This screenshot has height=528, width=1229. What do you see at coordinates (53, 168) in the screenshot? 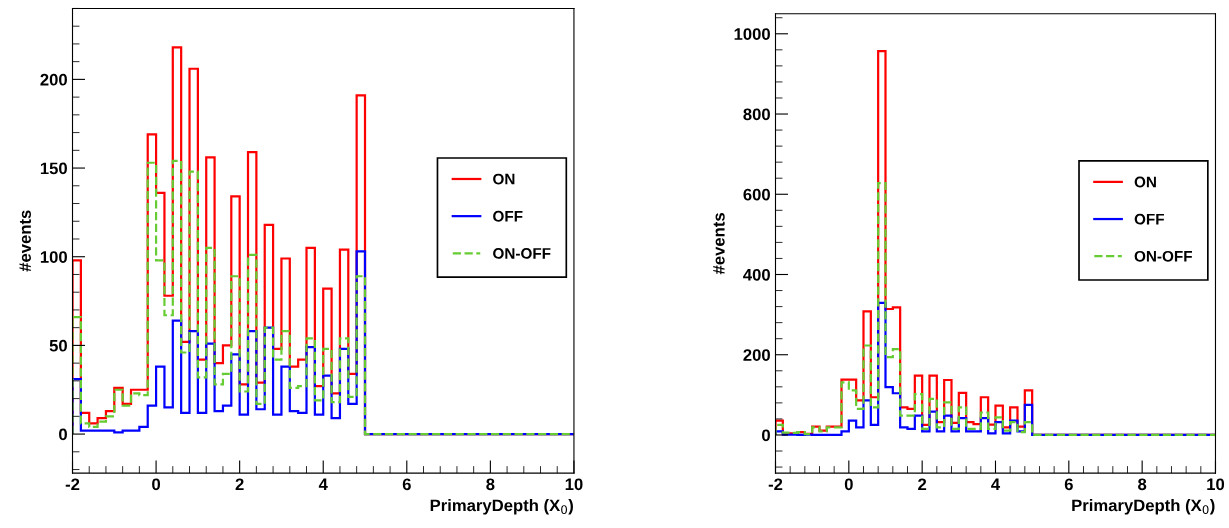
I see `y-tick-label: 150` at bounding box center [53, 168].